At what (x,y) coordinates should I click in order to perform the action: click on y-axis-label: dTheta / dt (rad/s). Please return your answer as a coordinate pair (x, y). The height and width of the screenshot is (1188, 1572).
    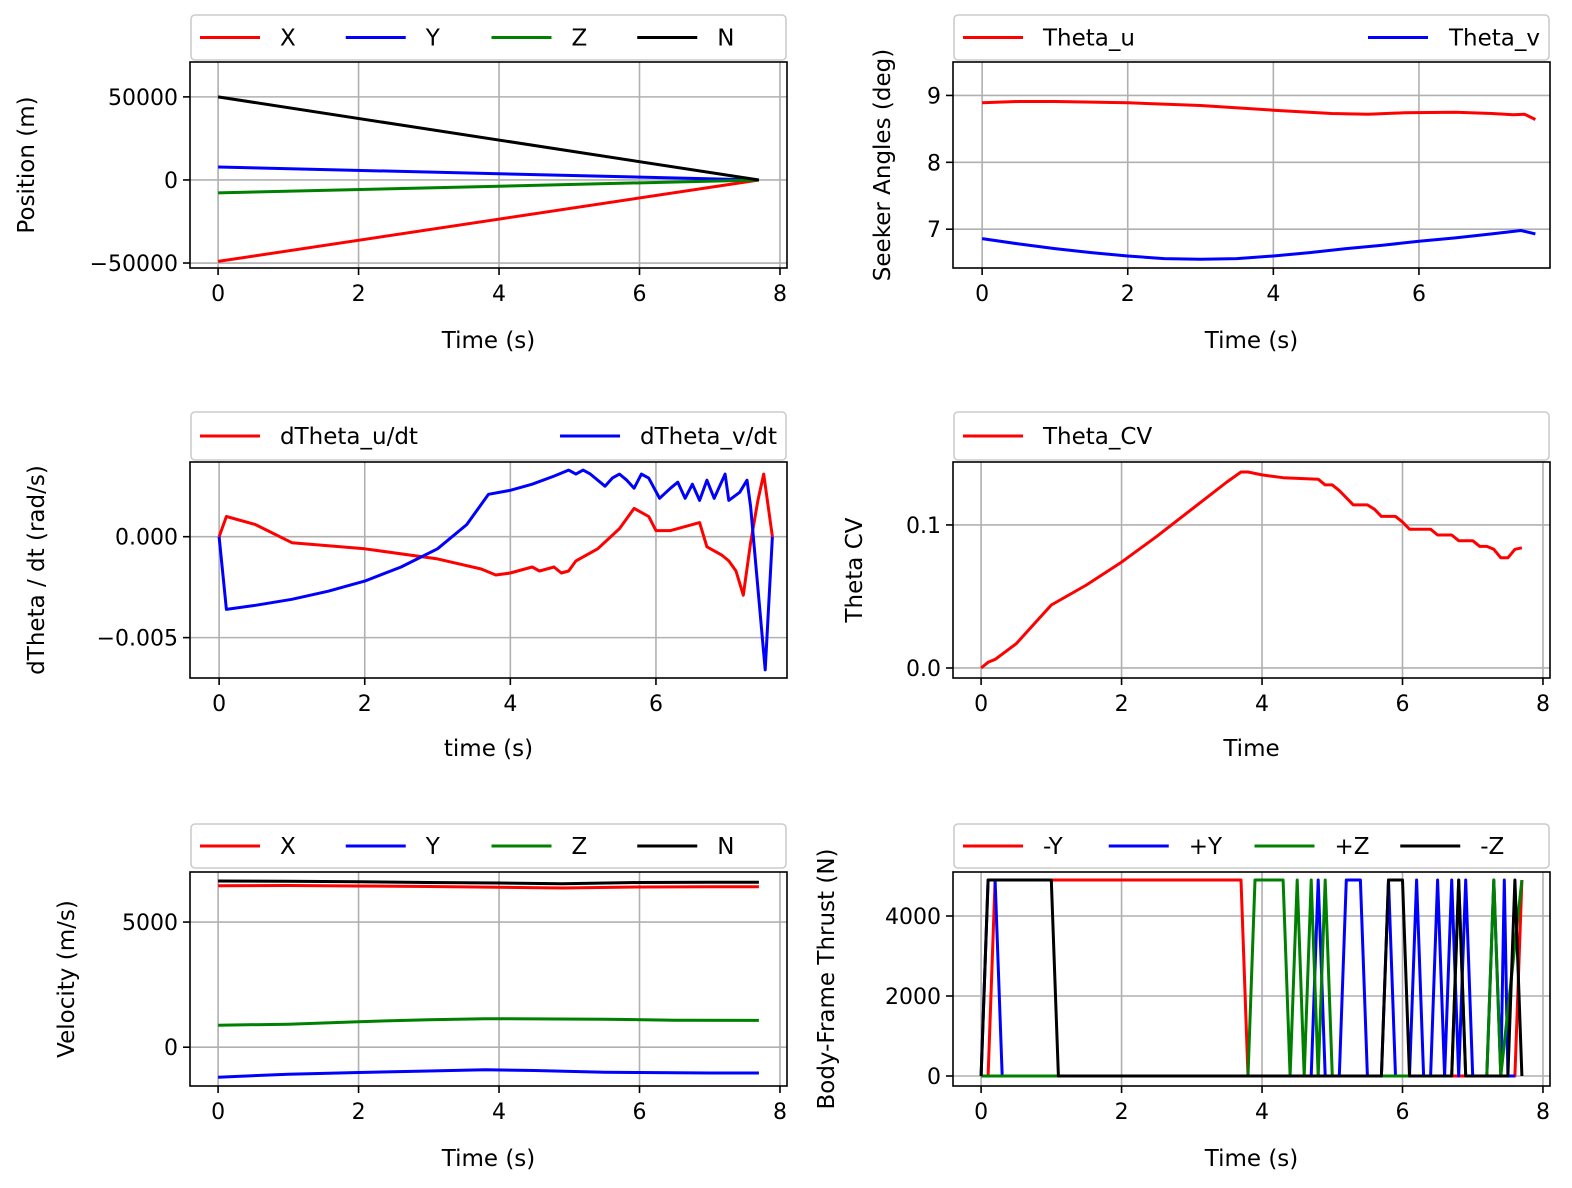
    Looking at the image, I should click on (37, 570).